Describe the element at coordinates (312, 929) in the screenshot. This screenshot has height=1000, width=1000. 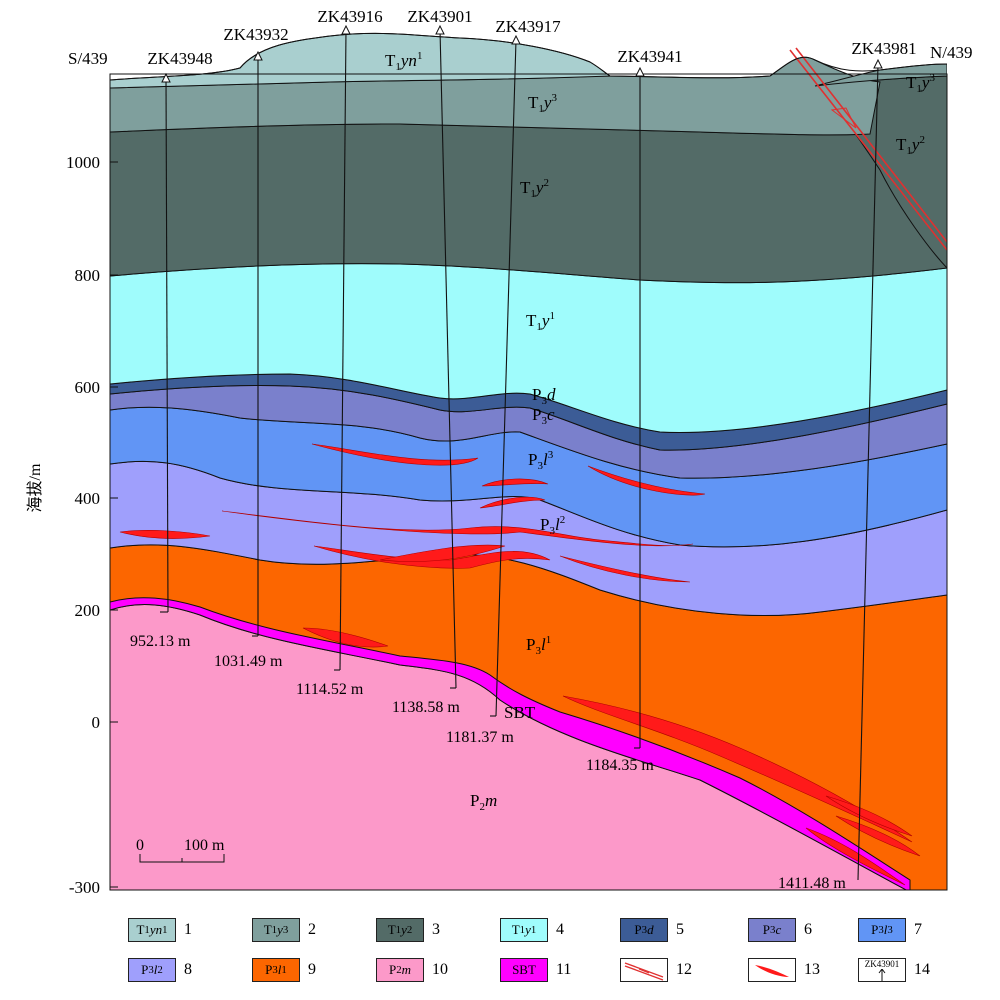
I see `legend-number: 2` at that location.